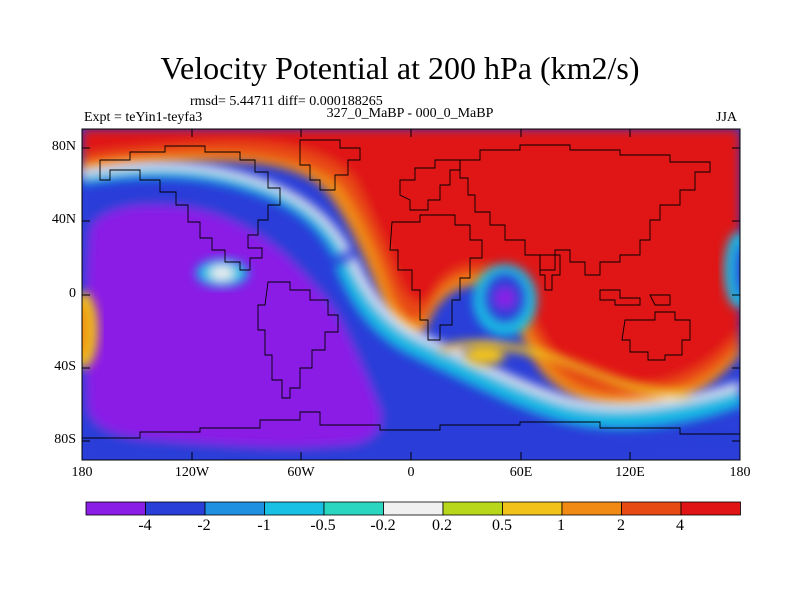 Image resolution: width=800 pixels, height=600 pixels. Describe the element at coordinates (286, 101) in the screenshot. I see `stats-line: rmsd= 5.44711 diff= 0.000188265` at that location.